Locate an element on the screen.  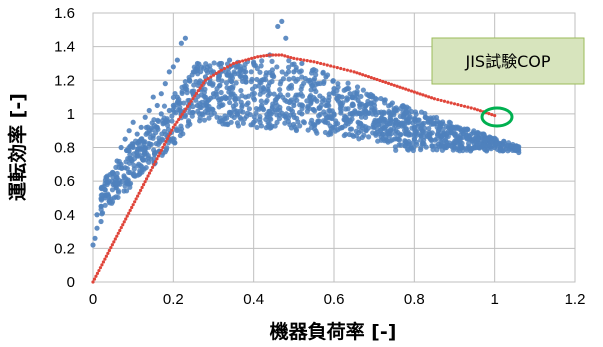
callout-box is located at coordinates (508, 61).